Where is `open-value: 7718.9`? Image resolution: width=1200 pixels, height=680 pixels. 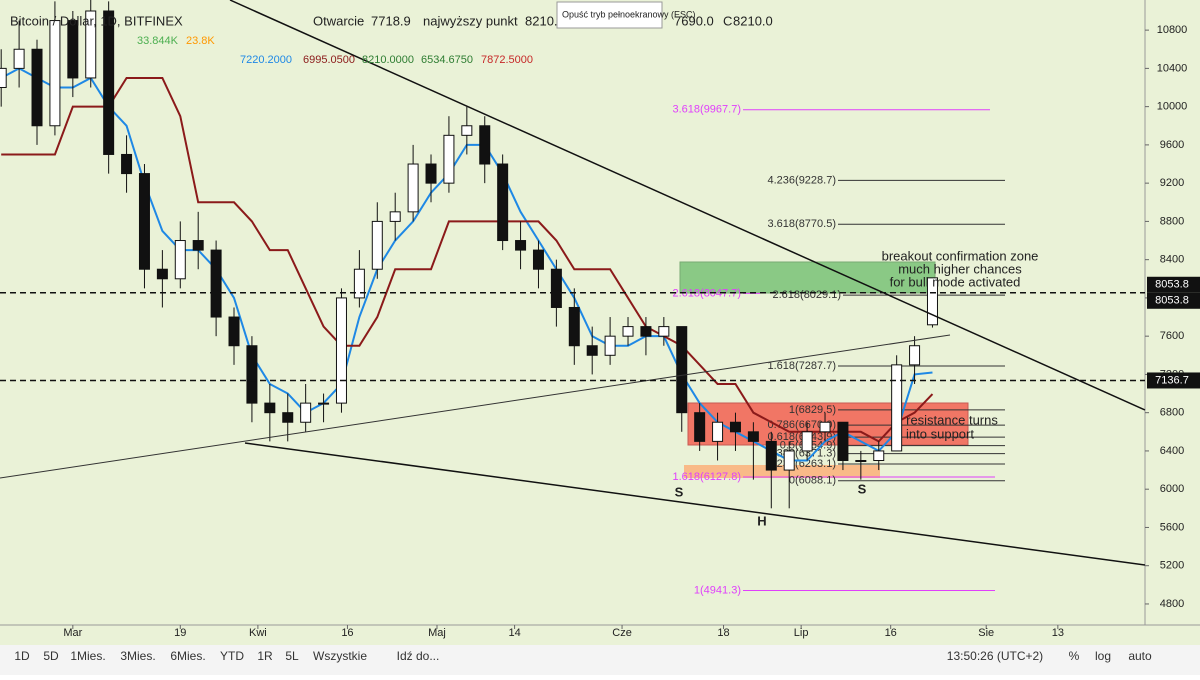
open-value: 7718.9 is located at coordinates (391, 20).